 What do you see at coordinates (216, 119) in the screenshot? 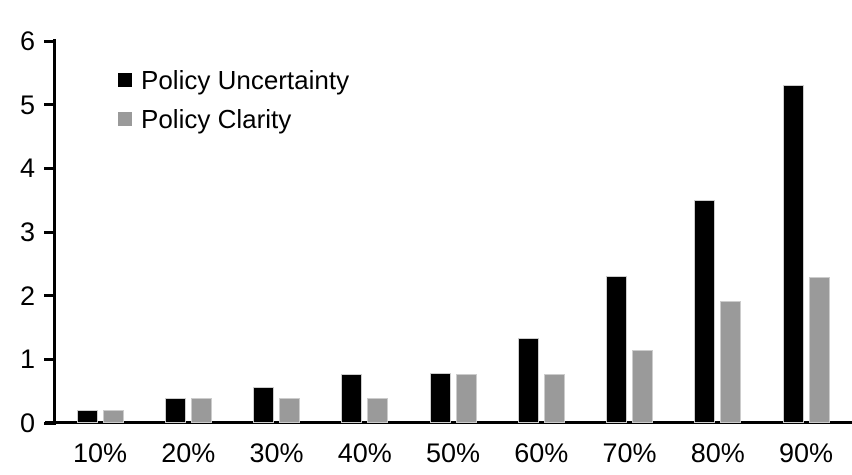
I see `legend-label-policy-clarity: Policy Clarity` at bounding box center [216, 119].